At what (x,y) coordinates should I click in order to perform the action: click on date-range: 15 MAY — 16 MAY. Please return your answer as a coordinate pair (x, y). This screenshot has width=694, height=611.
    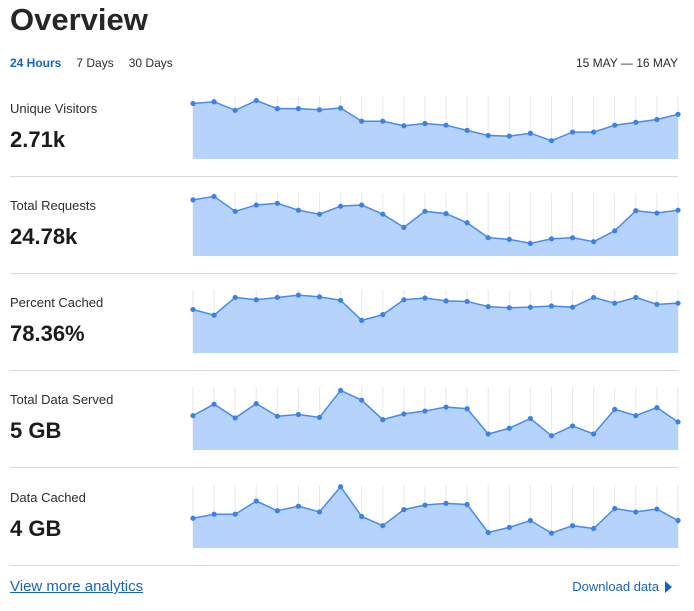
    Looking at the image, I should click on (626, 63).